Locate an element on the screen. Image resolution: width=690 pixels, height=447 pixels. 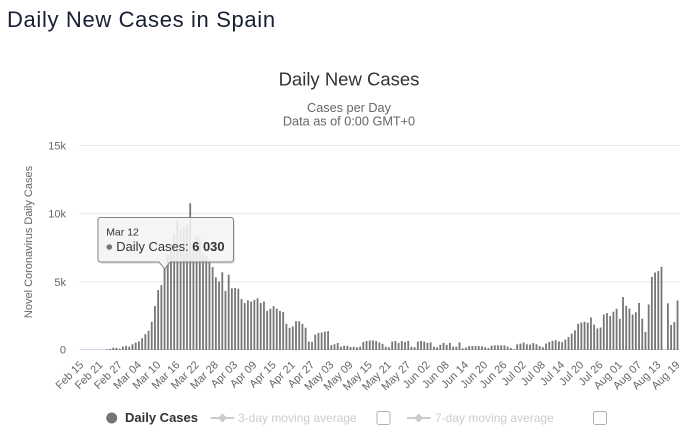
svg-text: 7-day moving average is located at coordinates (494, 418).